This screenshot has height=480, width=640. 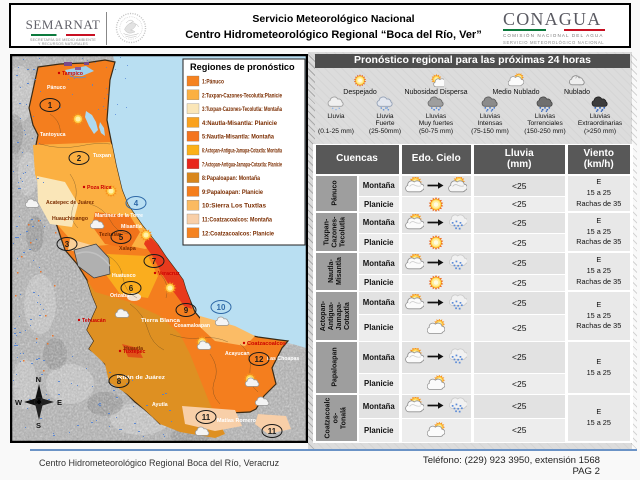 What do you see at coordinates (160, 405) in the screenshot?
I see `svg-text: Ayutla` at bounding box center [160, 405].